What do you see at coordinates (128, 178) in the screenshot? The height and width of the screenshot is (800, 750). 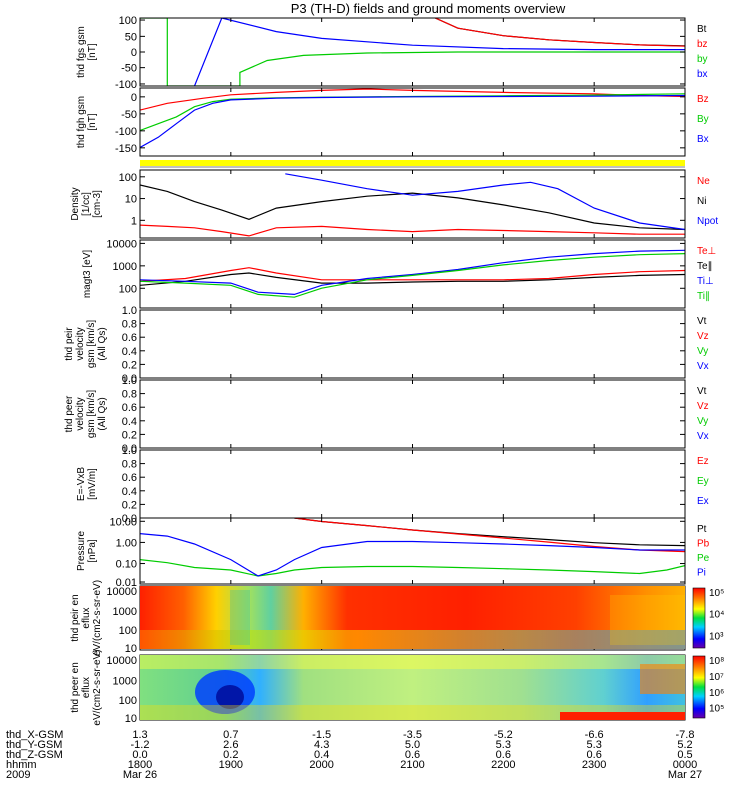 I see `ytick-density-0: 100` at bounding box center [128, 178].